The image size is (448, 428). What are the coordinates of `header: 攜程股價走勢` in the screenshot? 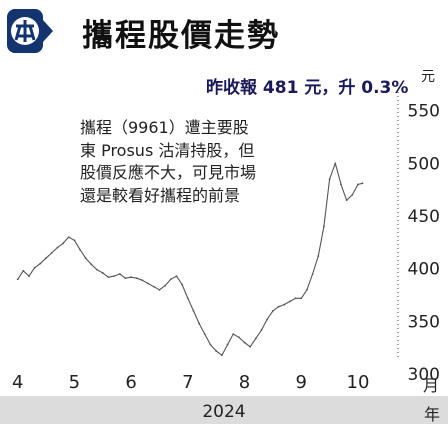 It's located at (224, 31).